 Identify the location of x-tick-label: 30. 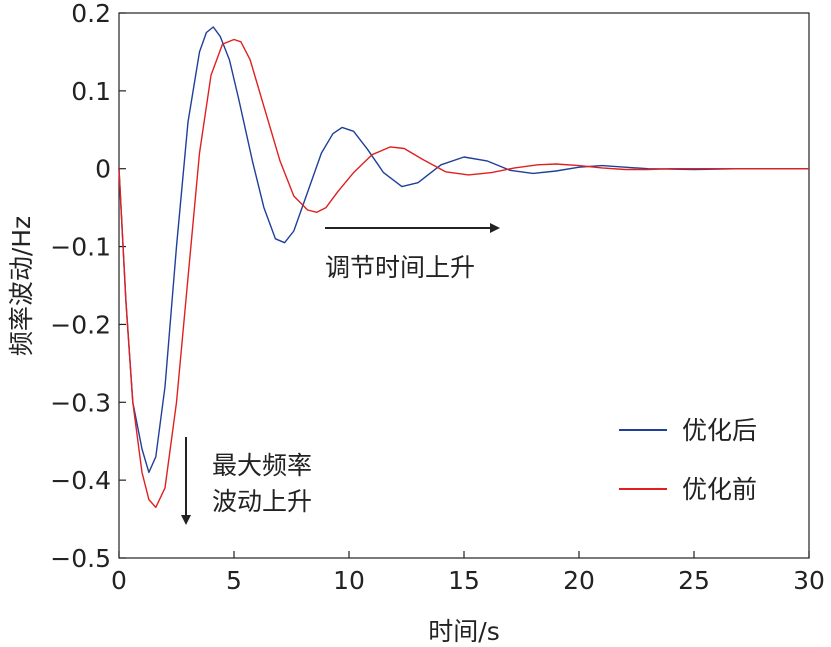
(809, 580).